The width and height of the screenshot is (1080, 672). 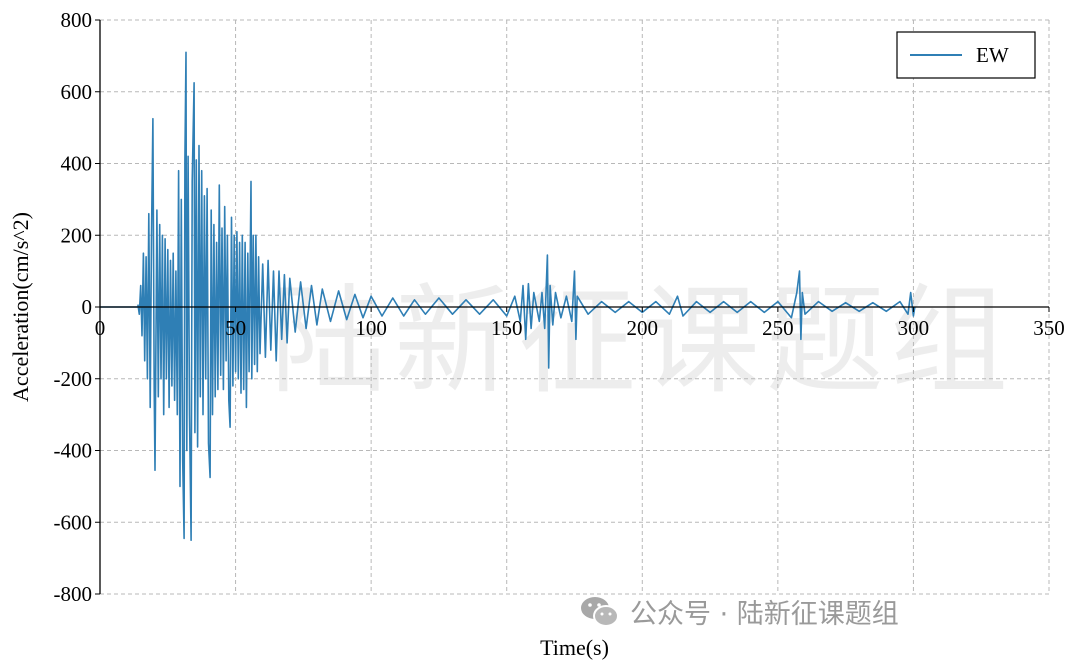 What do you see at coordinates (77, 164) in the screenshot?
I see `y-tick-label: 400` at bounding box center [77, 164].